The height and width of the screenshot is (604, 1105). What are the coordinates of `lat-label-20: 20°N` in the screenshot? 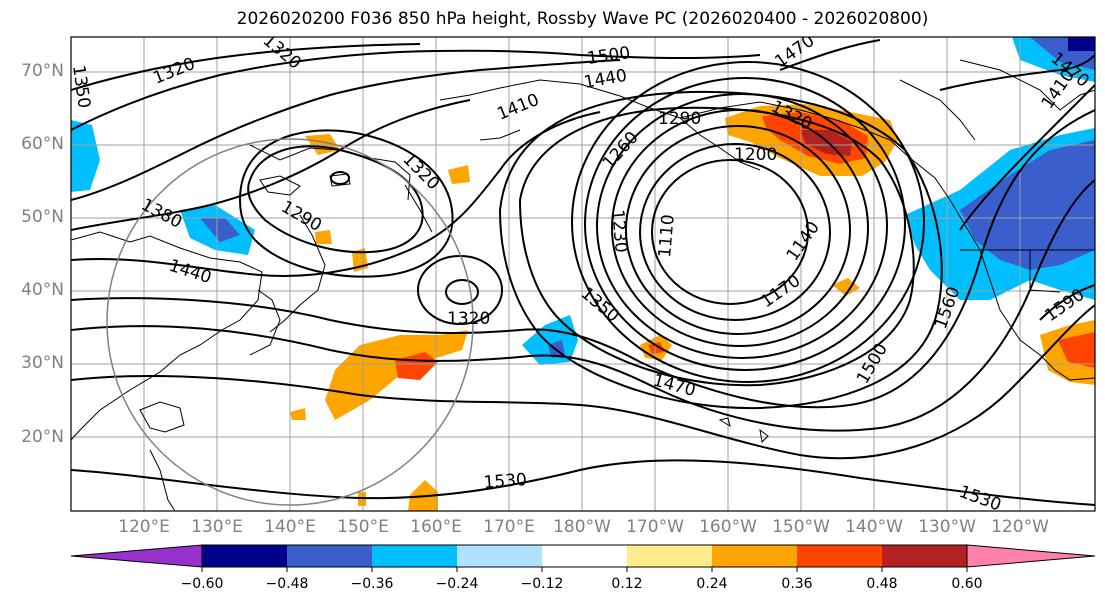 It's located at (42, 437).